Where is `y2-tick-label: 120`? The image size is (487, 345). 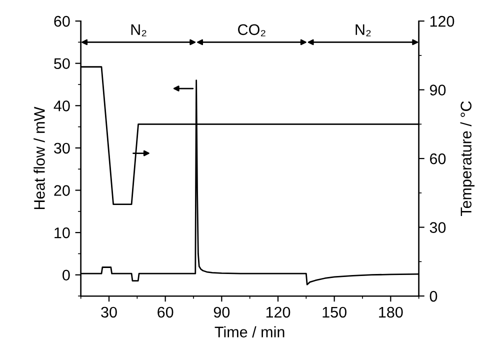 y2-tick-label: 120 is located at coordinates (442, 21).